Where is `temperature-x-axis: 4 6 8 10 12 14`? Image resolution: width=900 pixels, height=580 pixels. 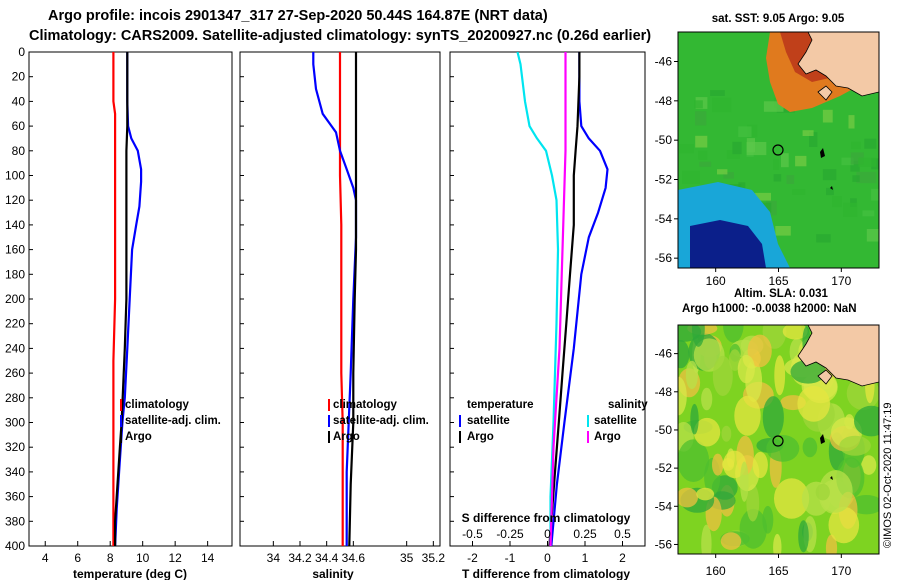
temperature-x-axis: 4 6 8 10 12 14 is located at coordinates (128, 553).